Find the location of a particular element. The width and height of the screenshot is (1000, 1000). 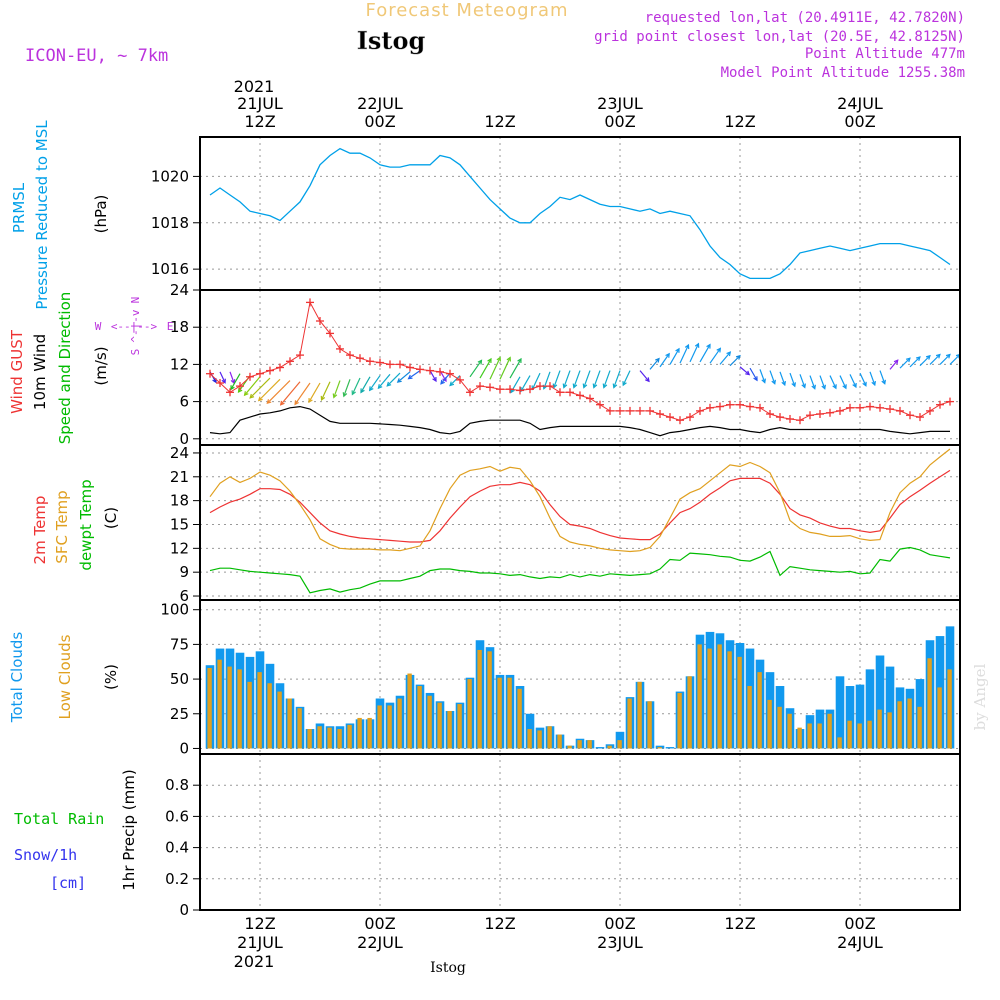

wind-unit-label: (m/s) is located at coordinates (101, 365).